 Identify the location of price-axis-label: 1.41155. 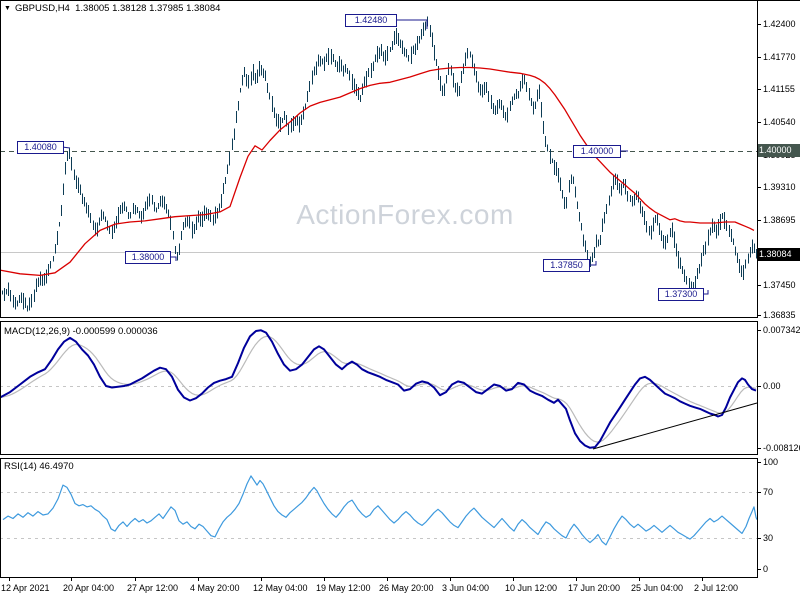
(779, 89).